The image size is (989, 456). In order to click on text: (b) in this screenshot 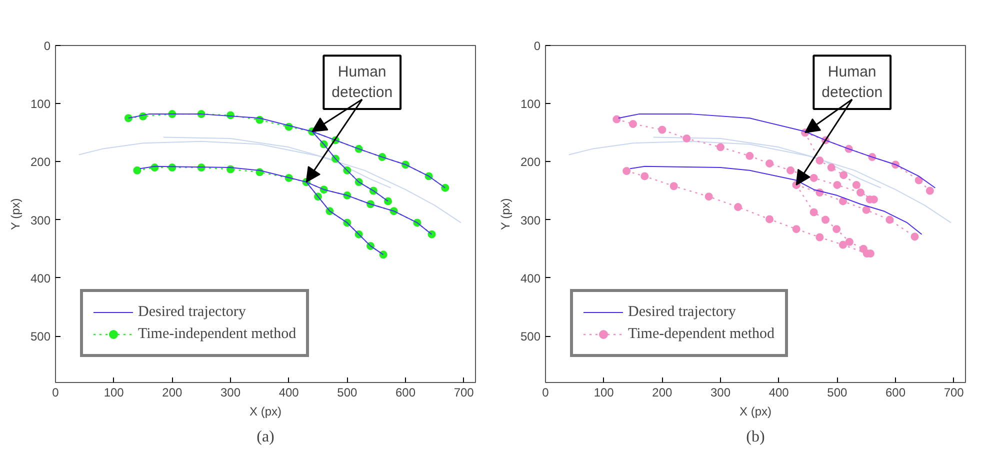, I will do `click(755, 437)`.